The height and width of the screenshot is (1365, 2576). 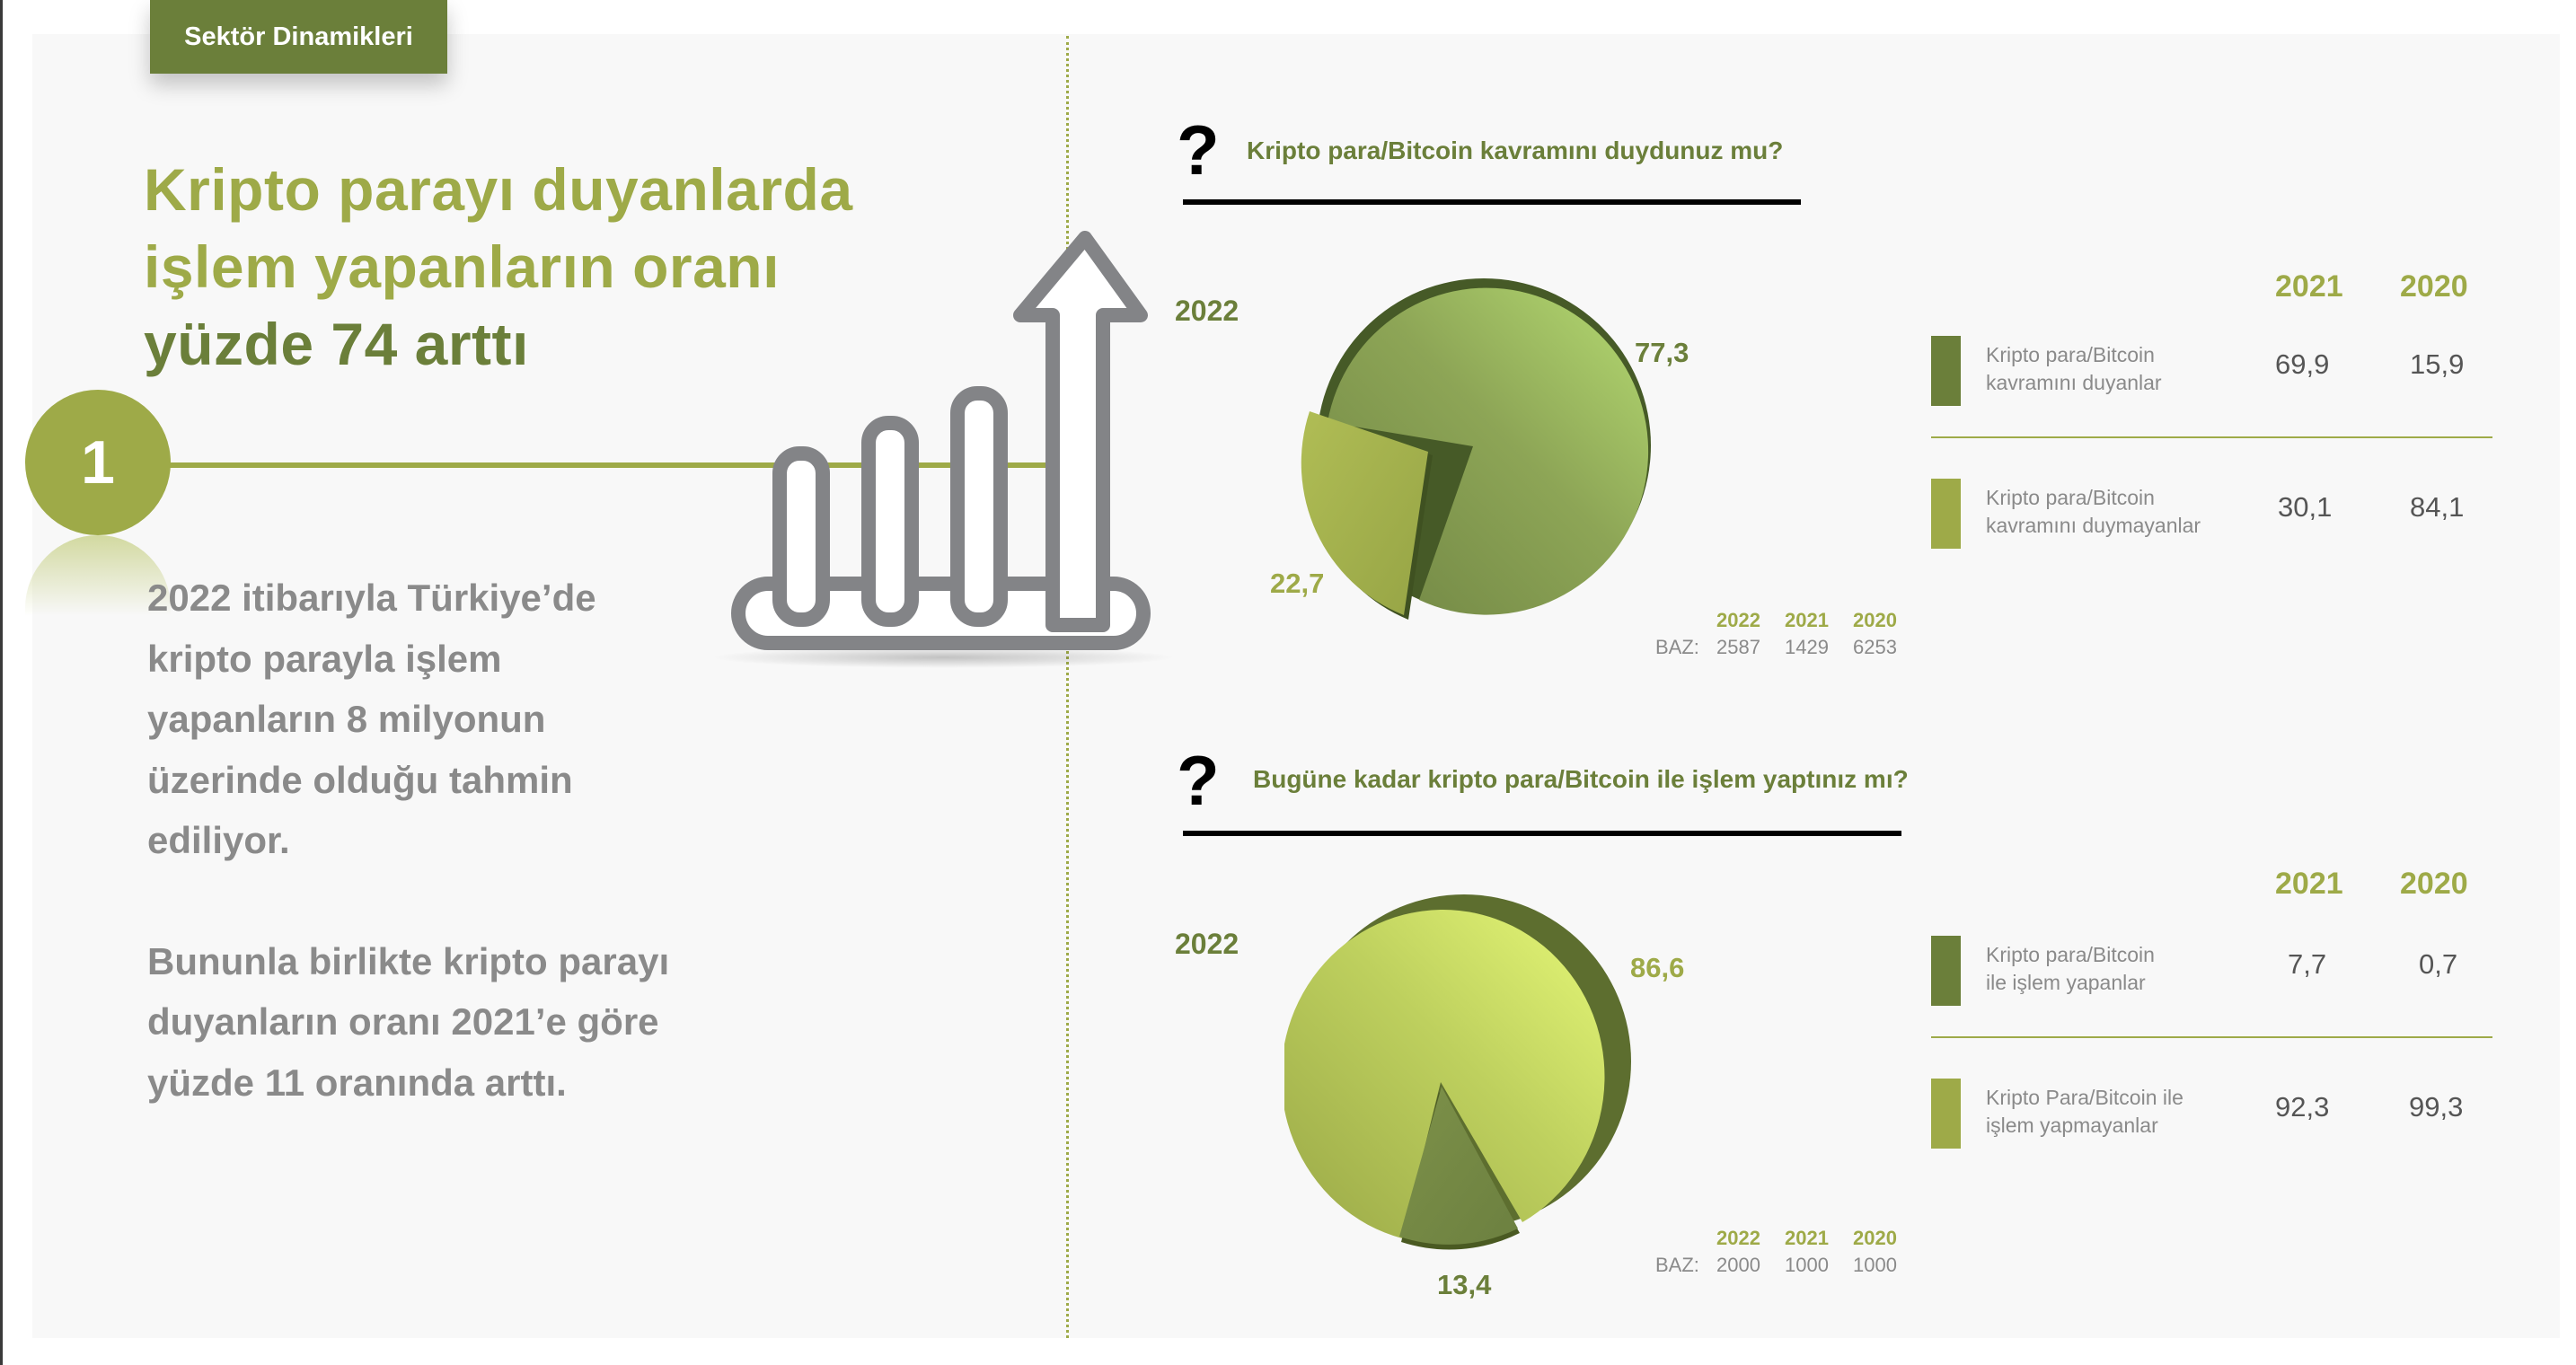 What do you see at coordinates (1657, 967) in the screenshot?
I see `chart2-value-major: 86,6` at bounding box center [1657, 967].